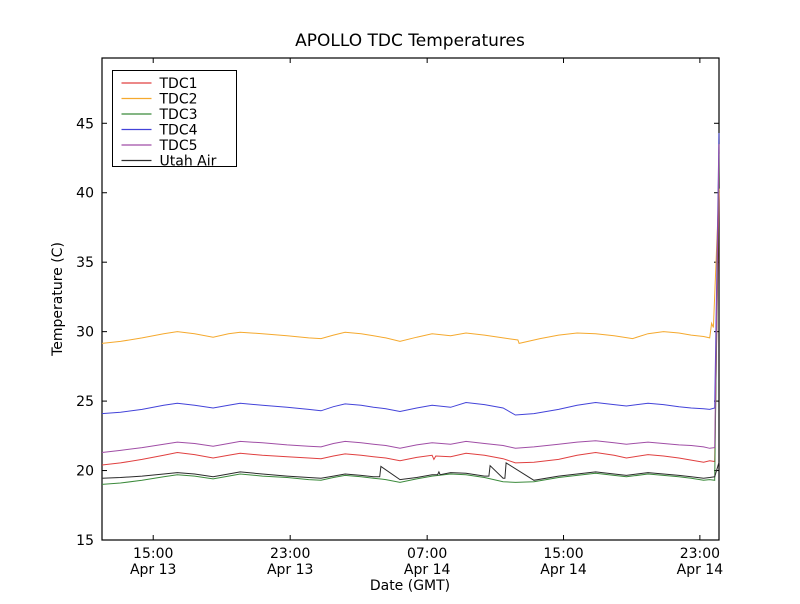 The image size is (800, 604). Describe the element at coordinates (85, 541) in the screenshot. I see `y-tick-label: 15` at that location.